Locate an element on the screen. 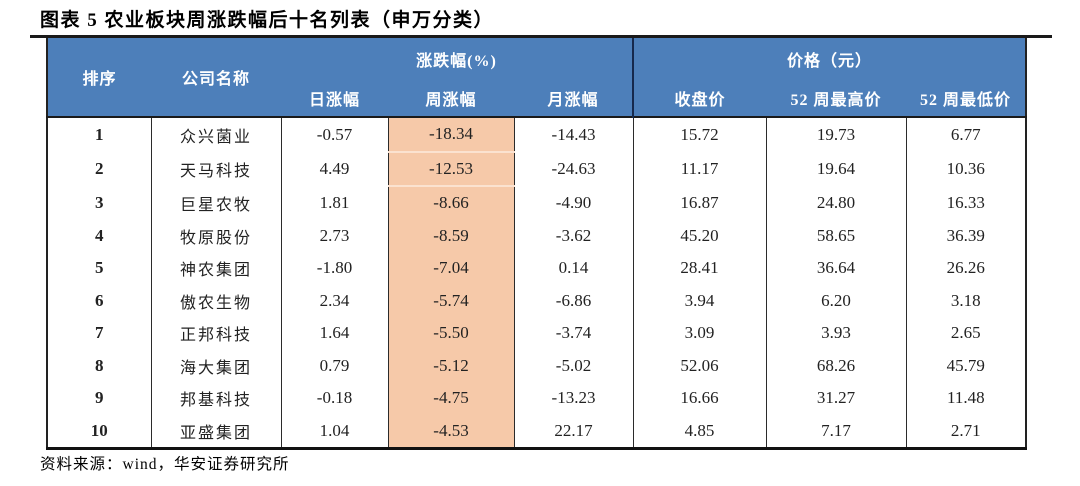 The image size is (1080, 486). cell-name: 邦基科技 is located at coordinates (215, 398).